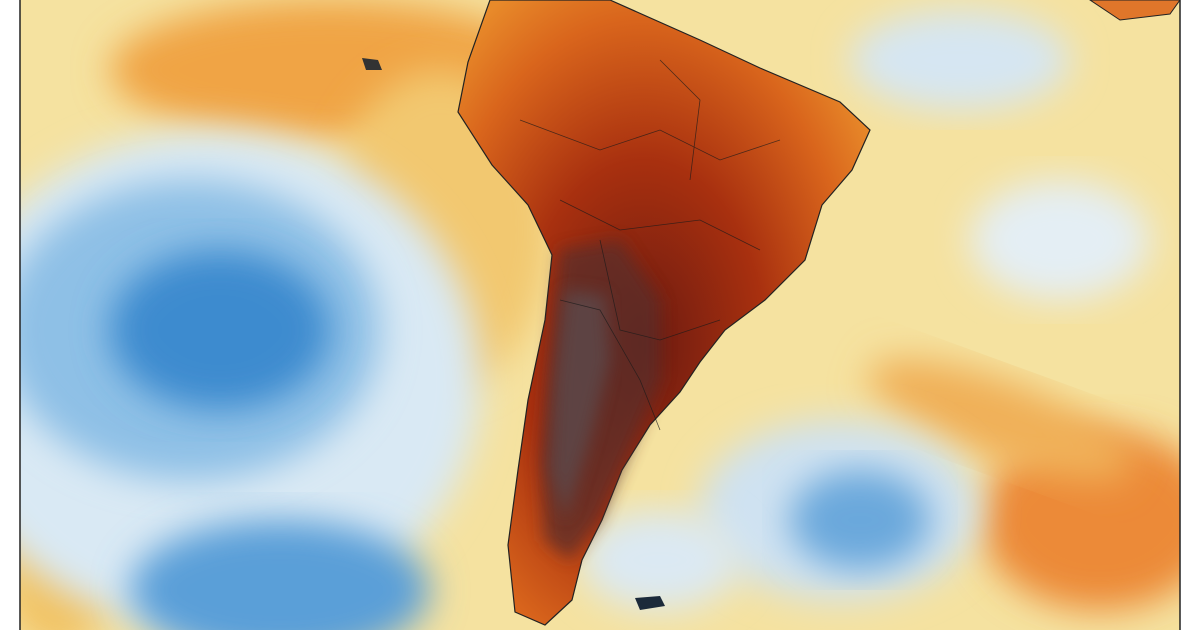 This screenshot has width=1200, height=630. I want to click on borders, so click(650, 245).